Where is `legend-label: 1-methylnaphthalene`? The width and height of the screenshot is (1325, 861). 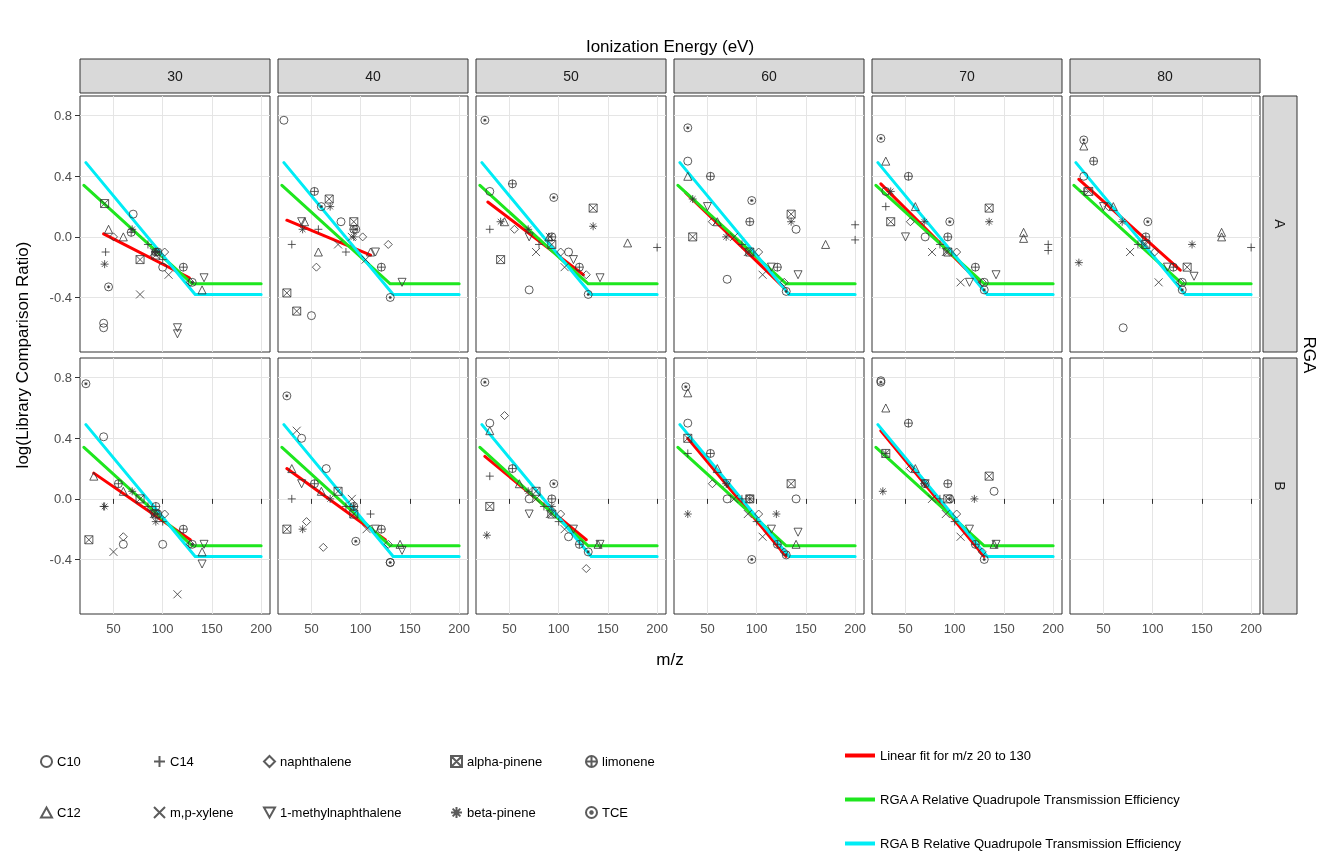
legend-label: 1-methylnaphthalene is located at coordinates (341, 812).